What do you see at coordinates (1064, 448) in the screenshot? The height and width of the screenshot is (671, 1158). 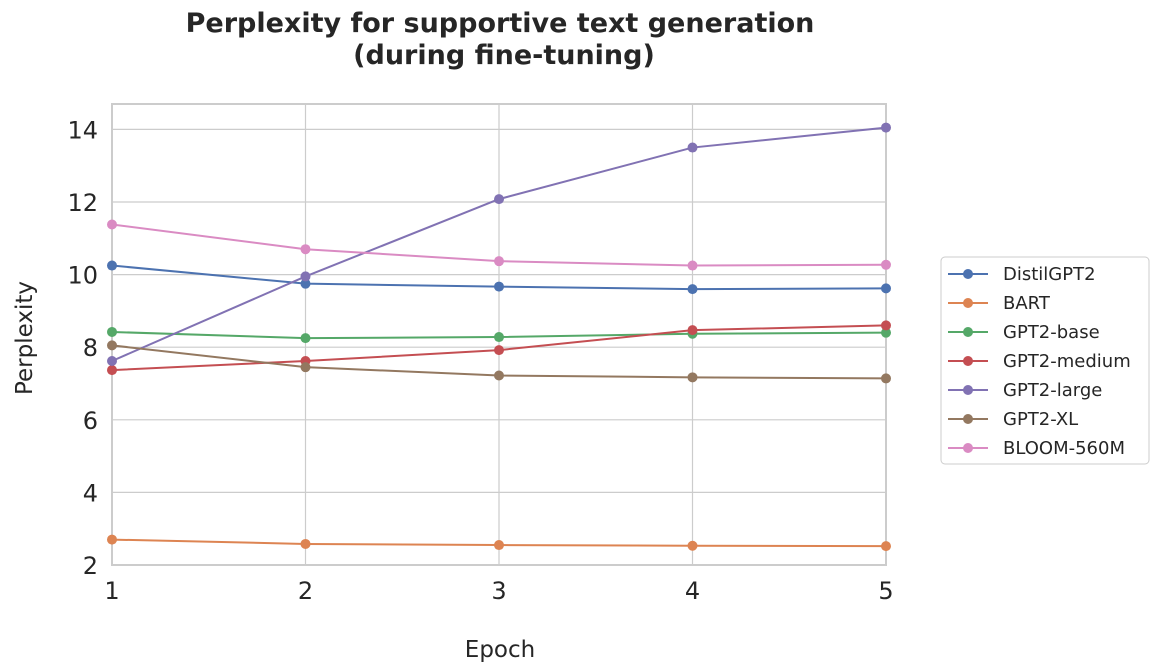 I see `legend-entry: BLOOM-560M` at bounding box center [1064, 448].